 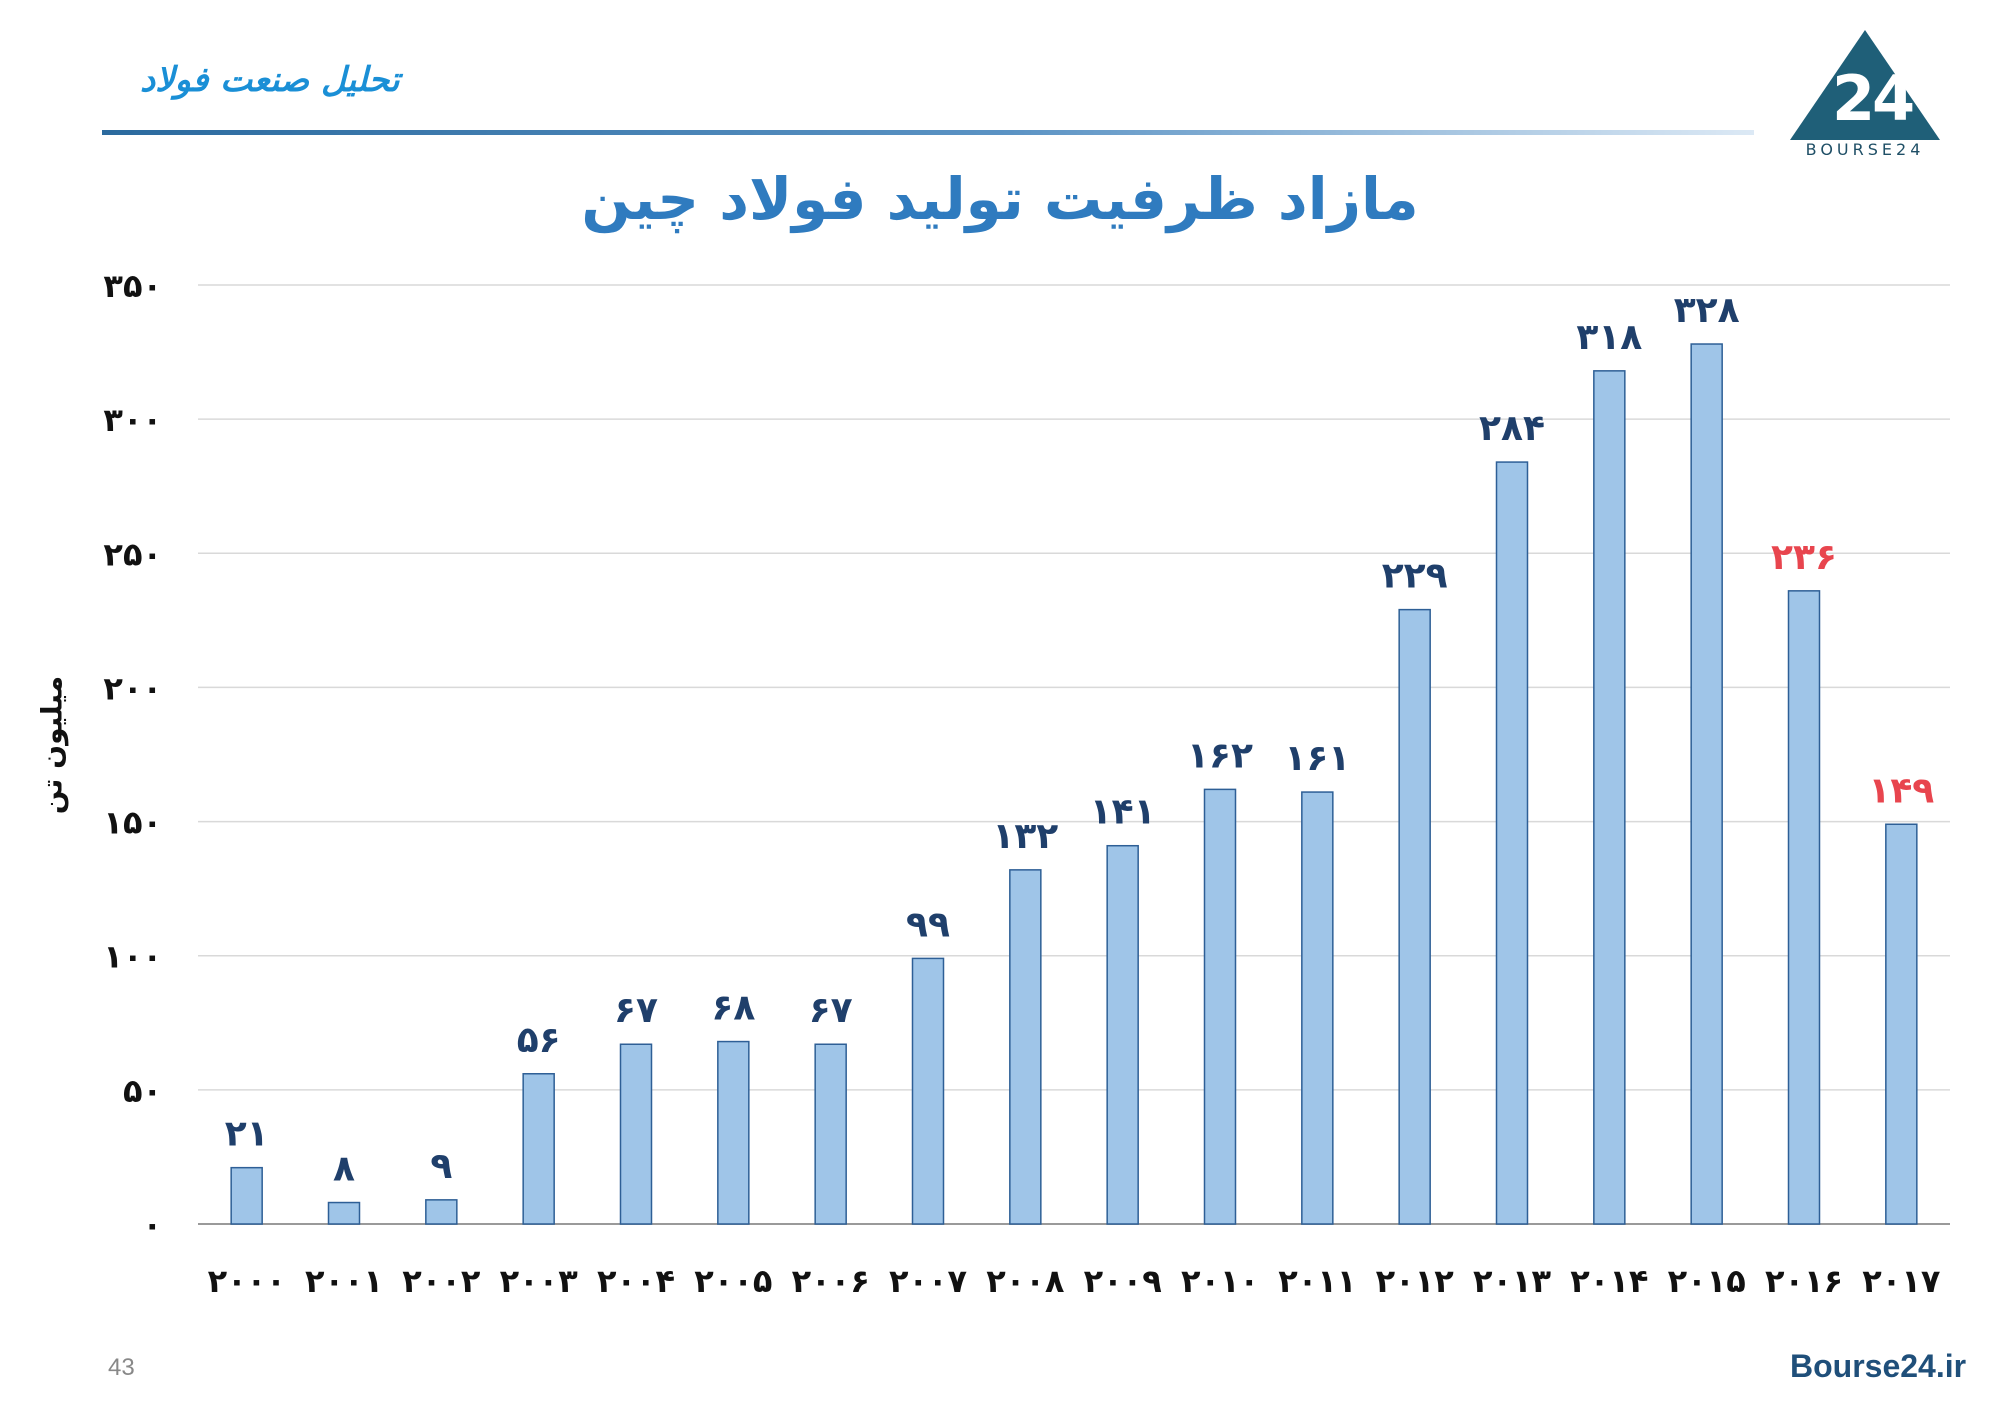 I want to click on value-label-2005: ۶۸, so click(x=733, y=1008).